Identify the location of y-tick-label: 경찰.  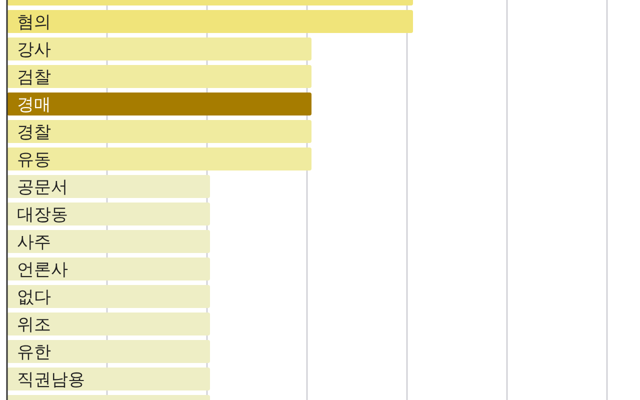
(34, 132).